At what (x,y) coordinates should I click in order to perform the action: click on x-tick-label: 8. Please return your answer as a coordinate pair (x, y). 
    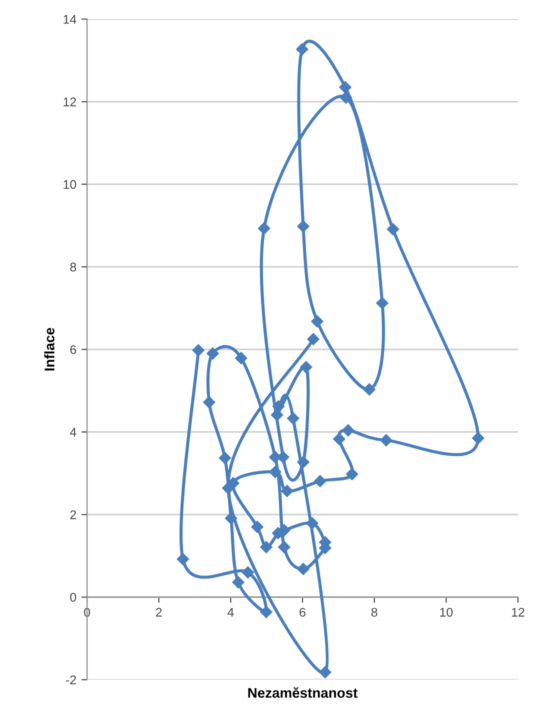
    Looking at the image, I should click on (374, 612).